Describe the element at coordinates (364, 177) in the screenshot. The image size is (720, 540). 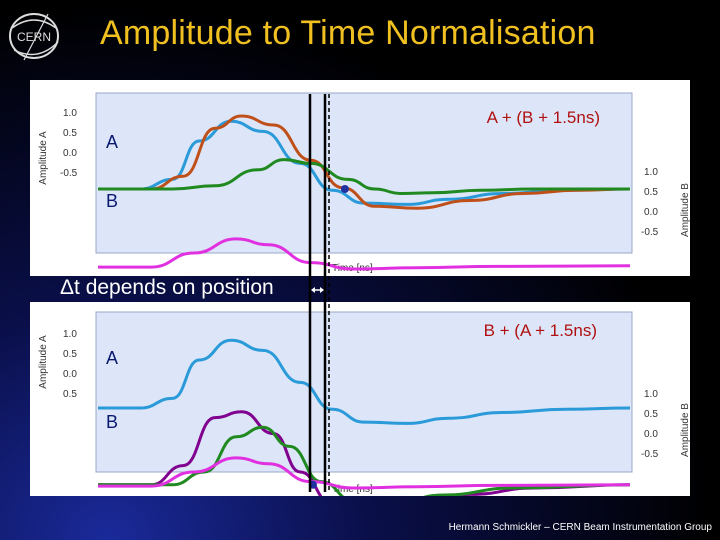
I see `series-line-b-1-5ns` at that location.